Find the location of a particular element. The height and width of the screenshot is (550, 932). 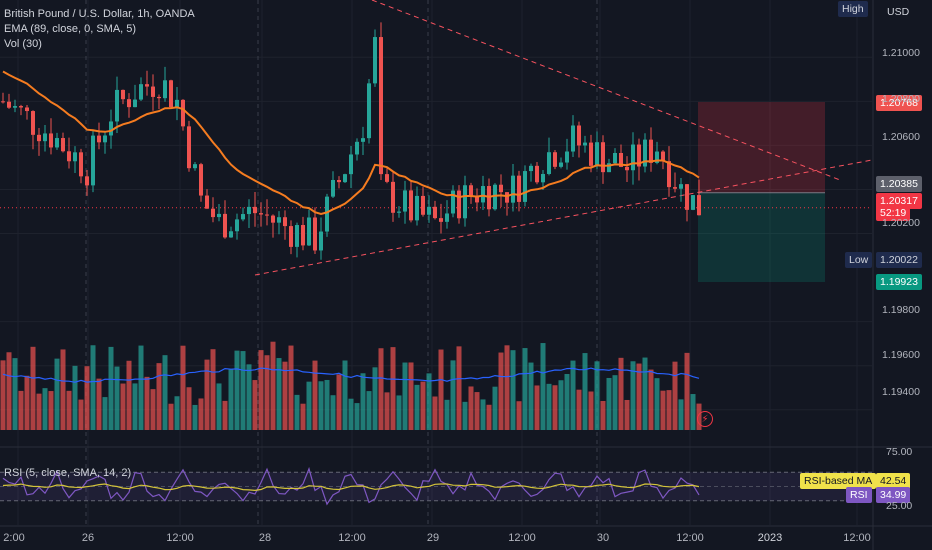

price-tick-label: 1.19400 is located at coordinates (901, 392).